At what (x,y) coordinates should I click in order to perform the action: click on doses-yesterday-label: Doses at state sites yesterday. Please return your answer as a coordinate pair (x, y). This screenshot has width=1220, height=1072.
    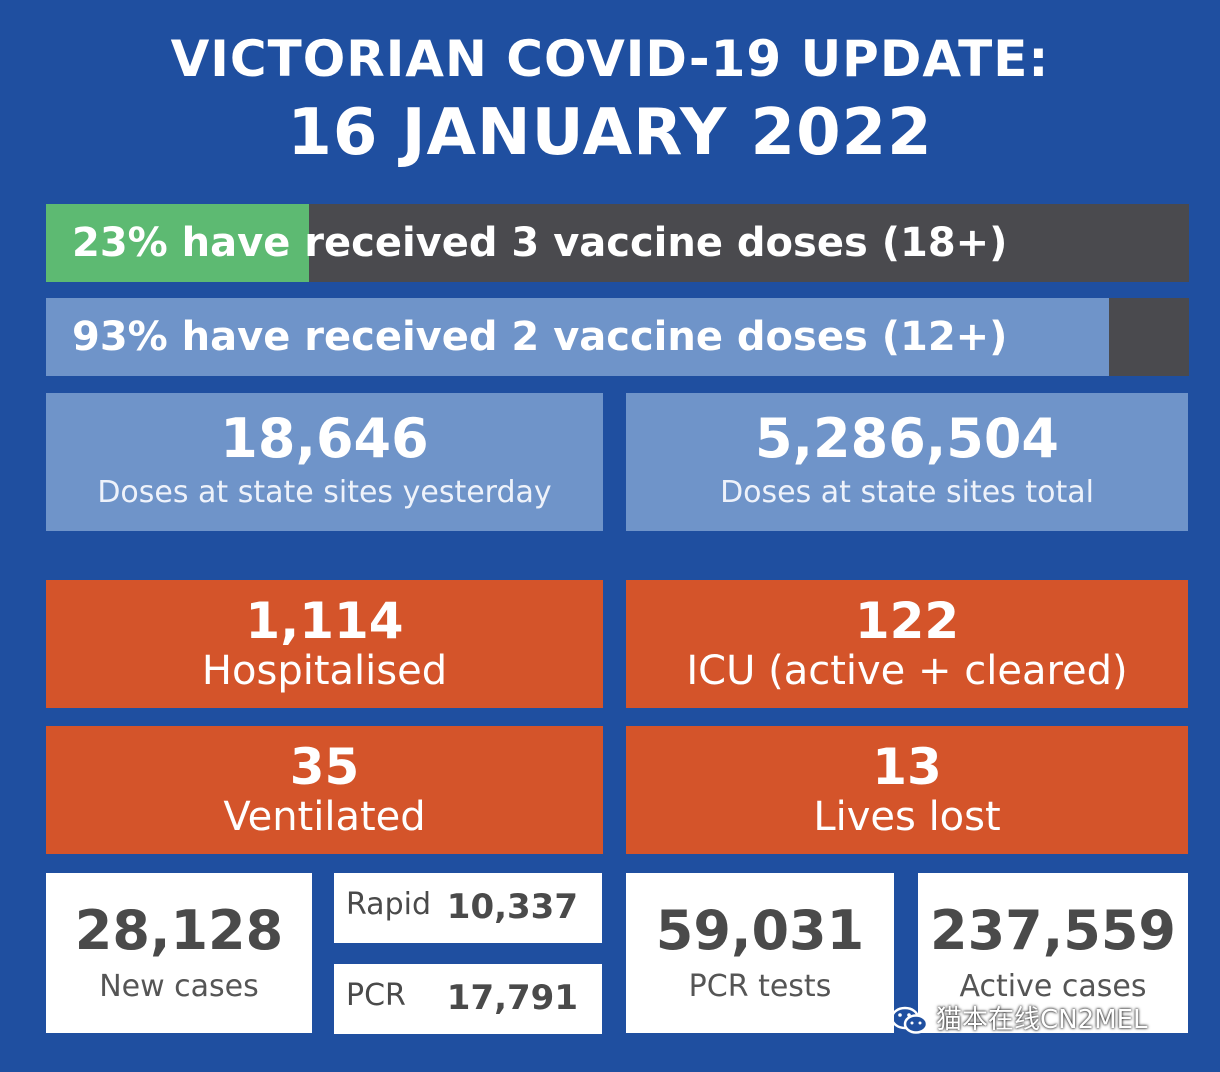
    Looking at the image, I should click on (324, 492).